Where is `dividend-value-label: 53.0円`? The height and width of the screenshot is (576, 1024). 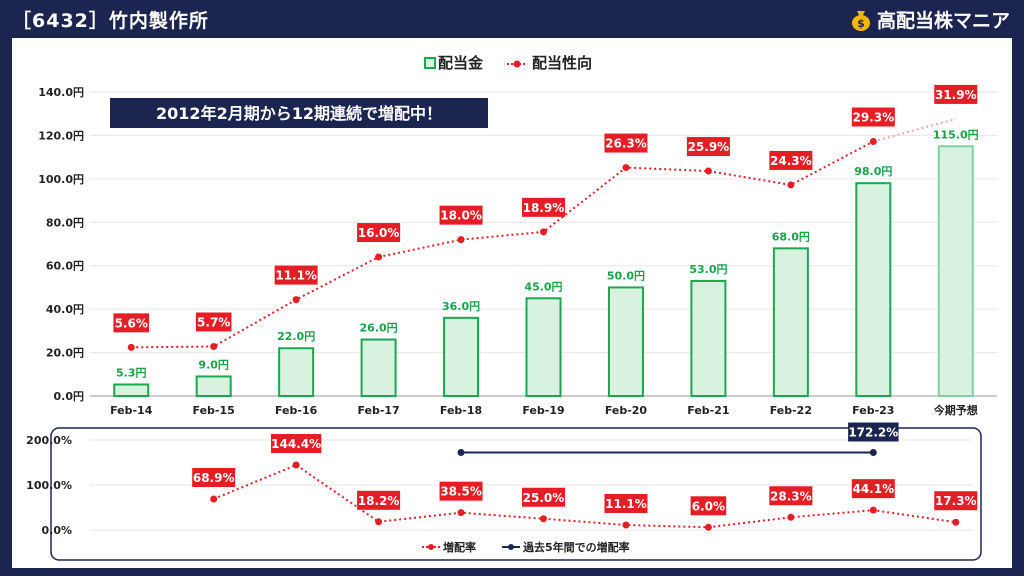
dividend-value-label: 53.0円 is located at coordinates (708, 269).